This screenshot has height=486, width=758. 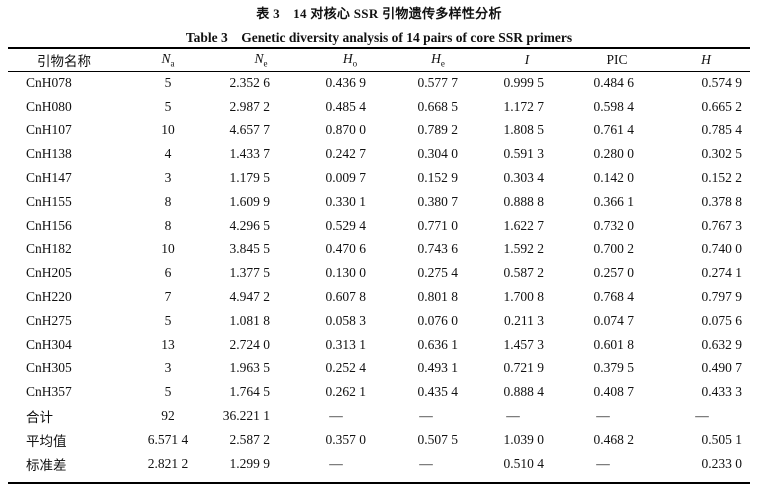 I want to click on value-cell: 1.299 9, so click(x=250, y=463).